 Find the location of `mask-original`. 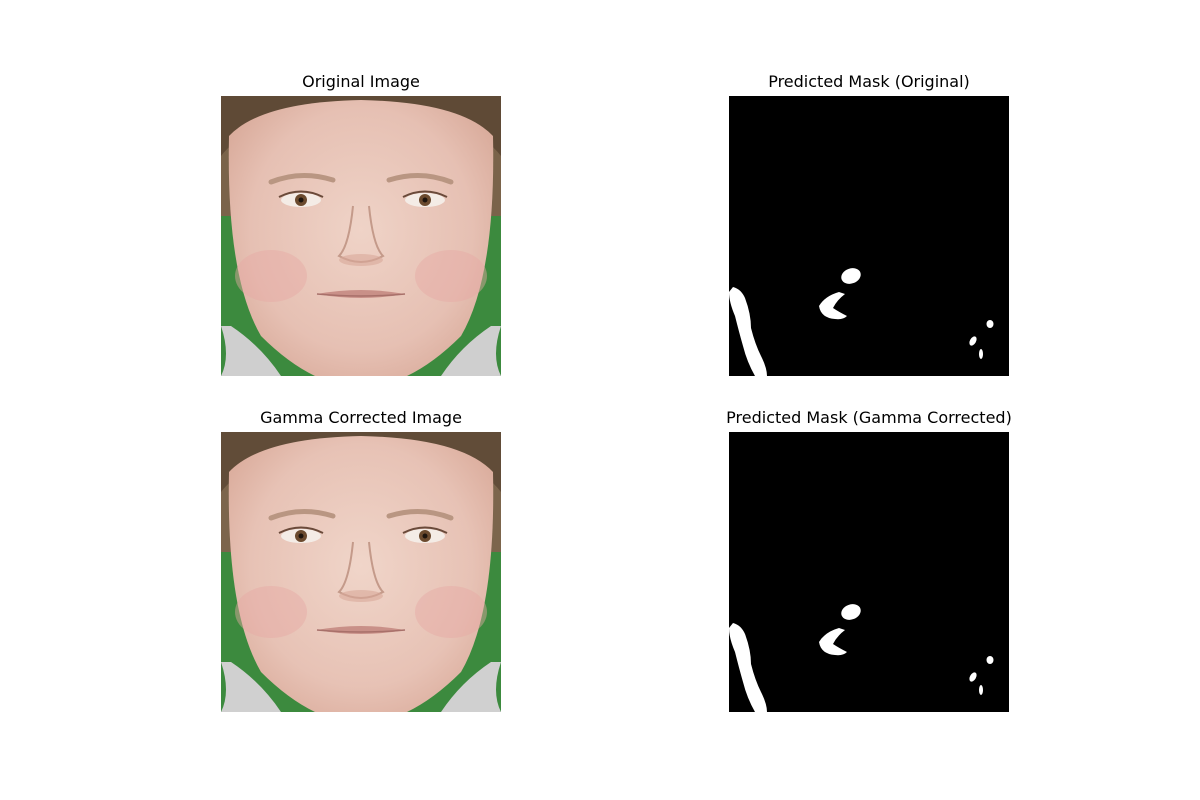

mask-original is located at coordinates (869, 236).